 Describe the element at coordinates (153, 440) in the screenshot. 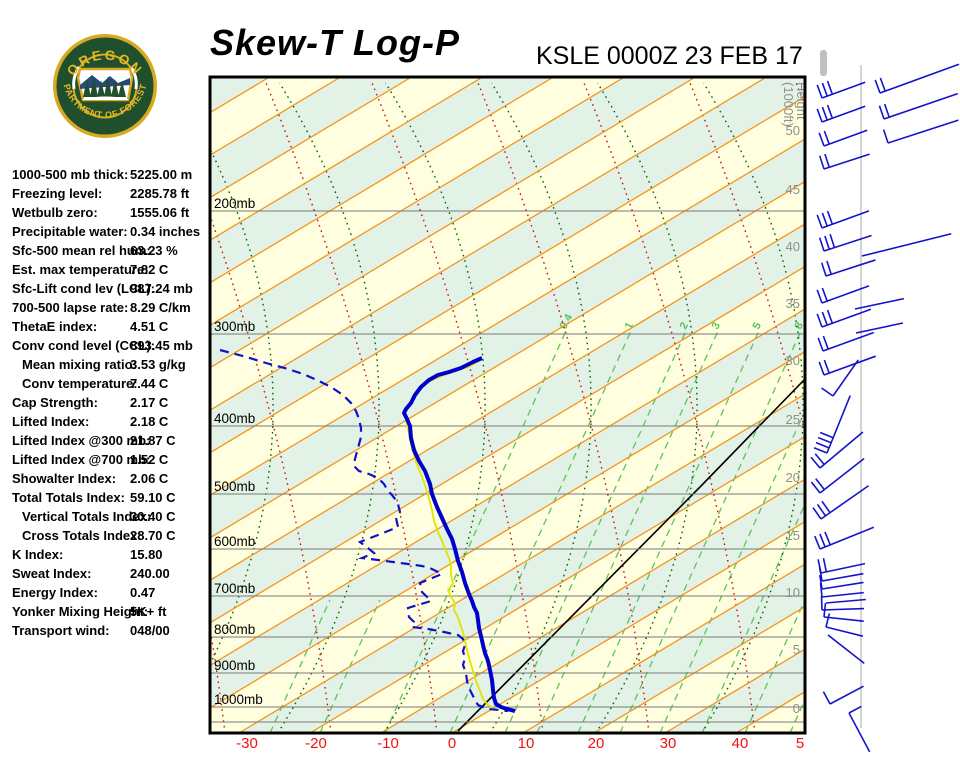

I see `stat-value: 21.87 C` at that location.